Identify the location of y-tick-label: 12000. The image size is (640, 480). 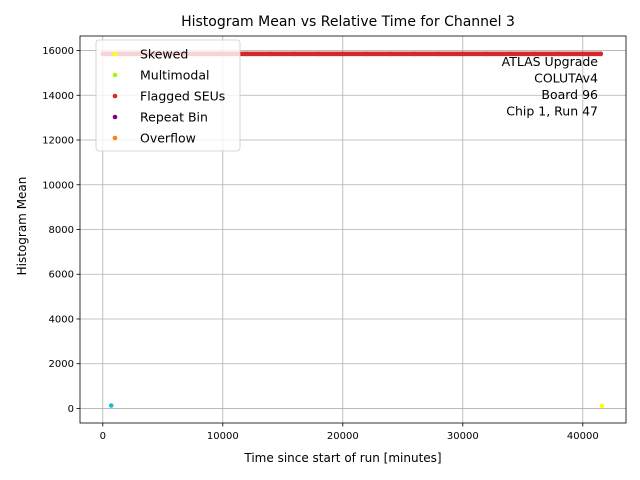
(58, 141).